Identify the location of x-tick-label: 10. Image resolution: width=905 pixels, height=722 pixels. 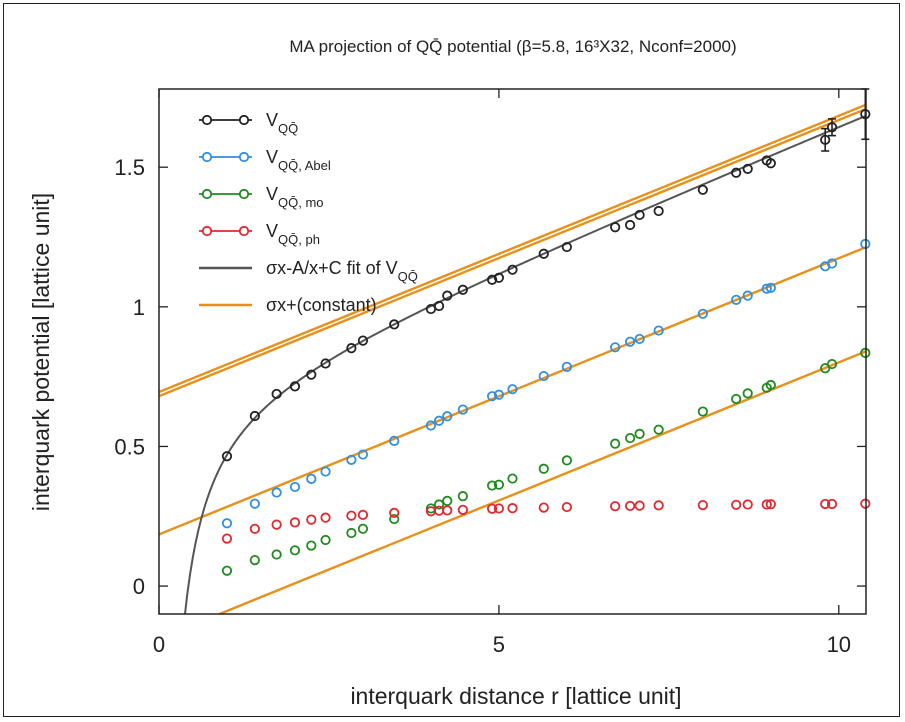
(839, 644).